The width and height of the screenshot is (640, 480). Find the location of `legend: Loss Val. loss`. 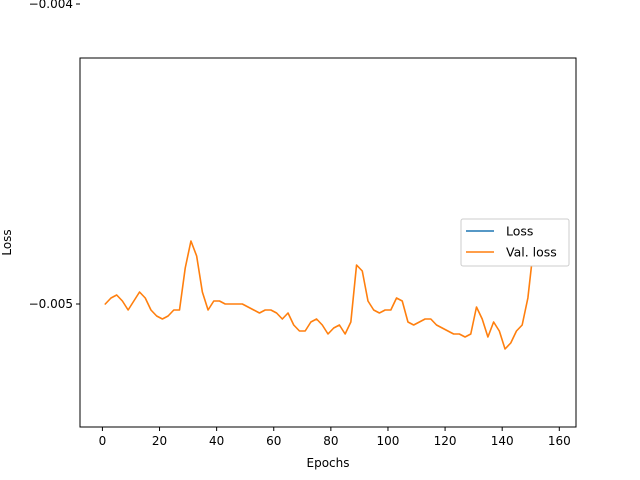

legend: Loss Val. loss is located at coordinates (515, 242).